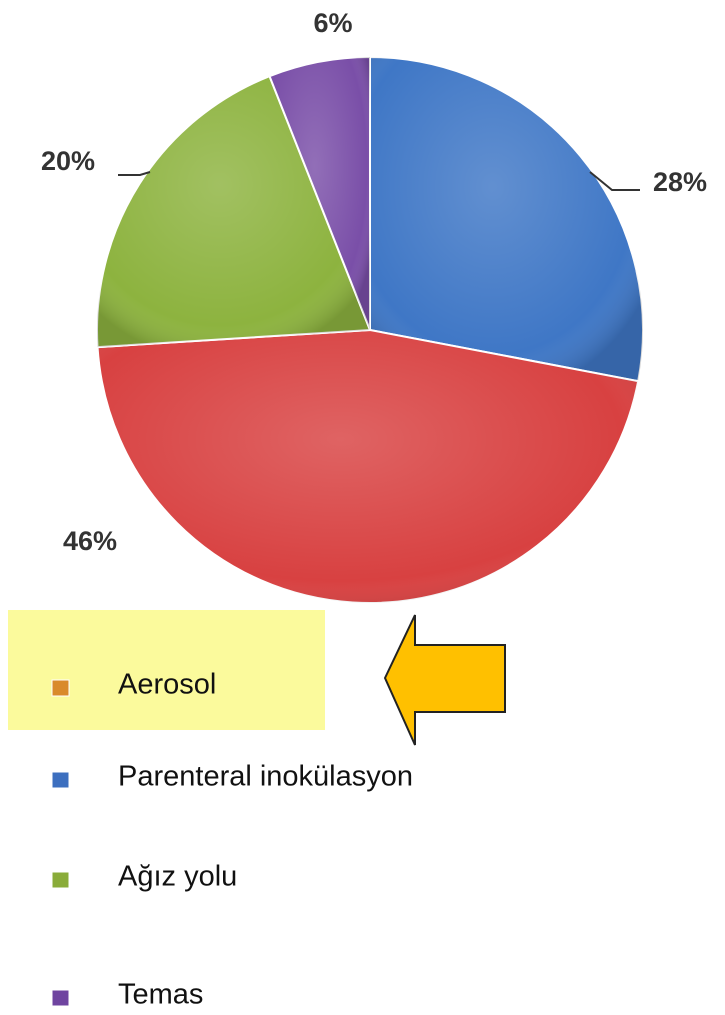 The image size is (725, 1015). I want to click on data-label: 46%, so click(90, 541).